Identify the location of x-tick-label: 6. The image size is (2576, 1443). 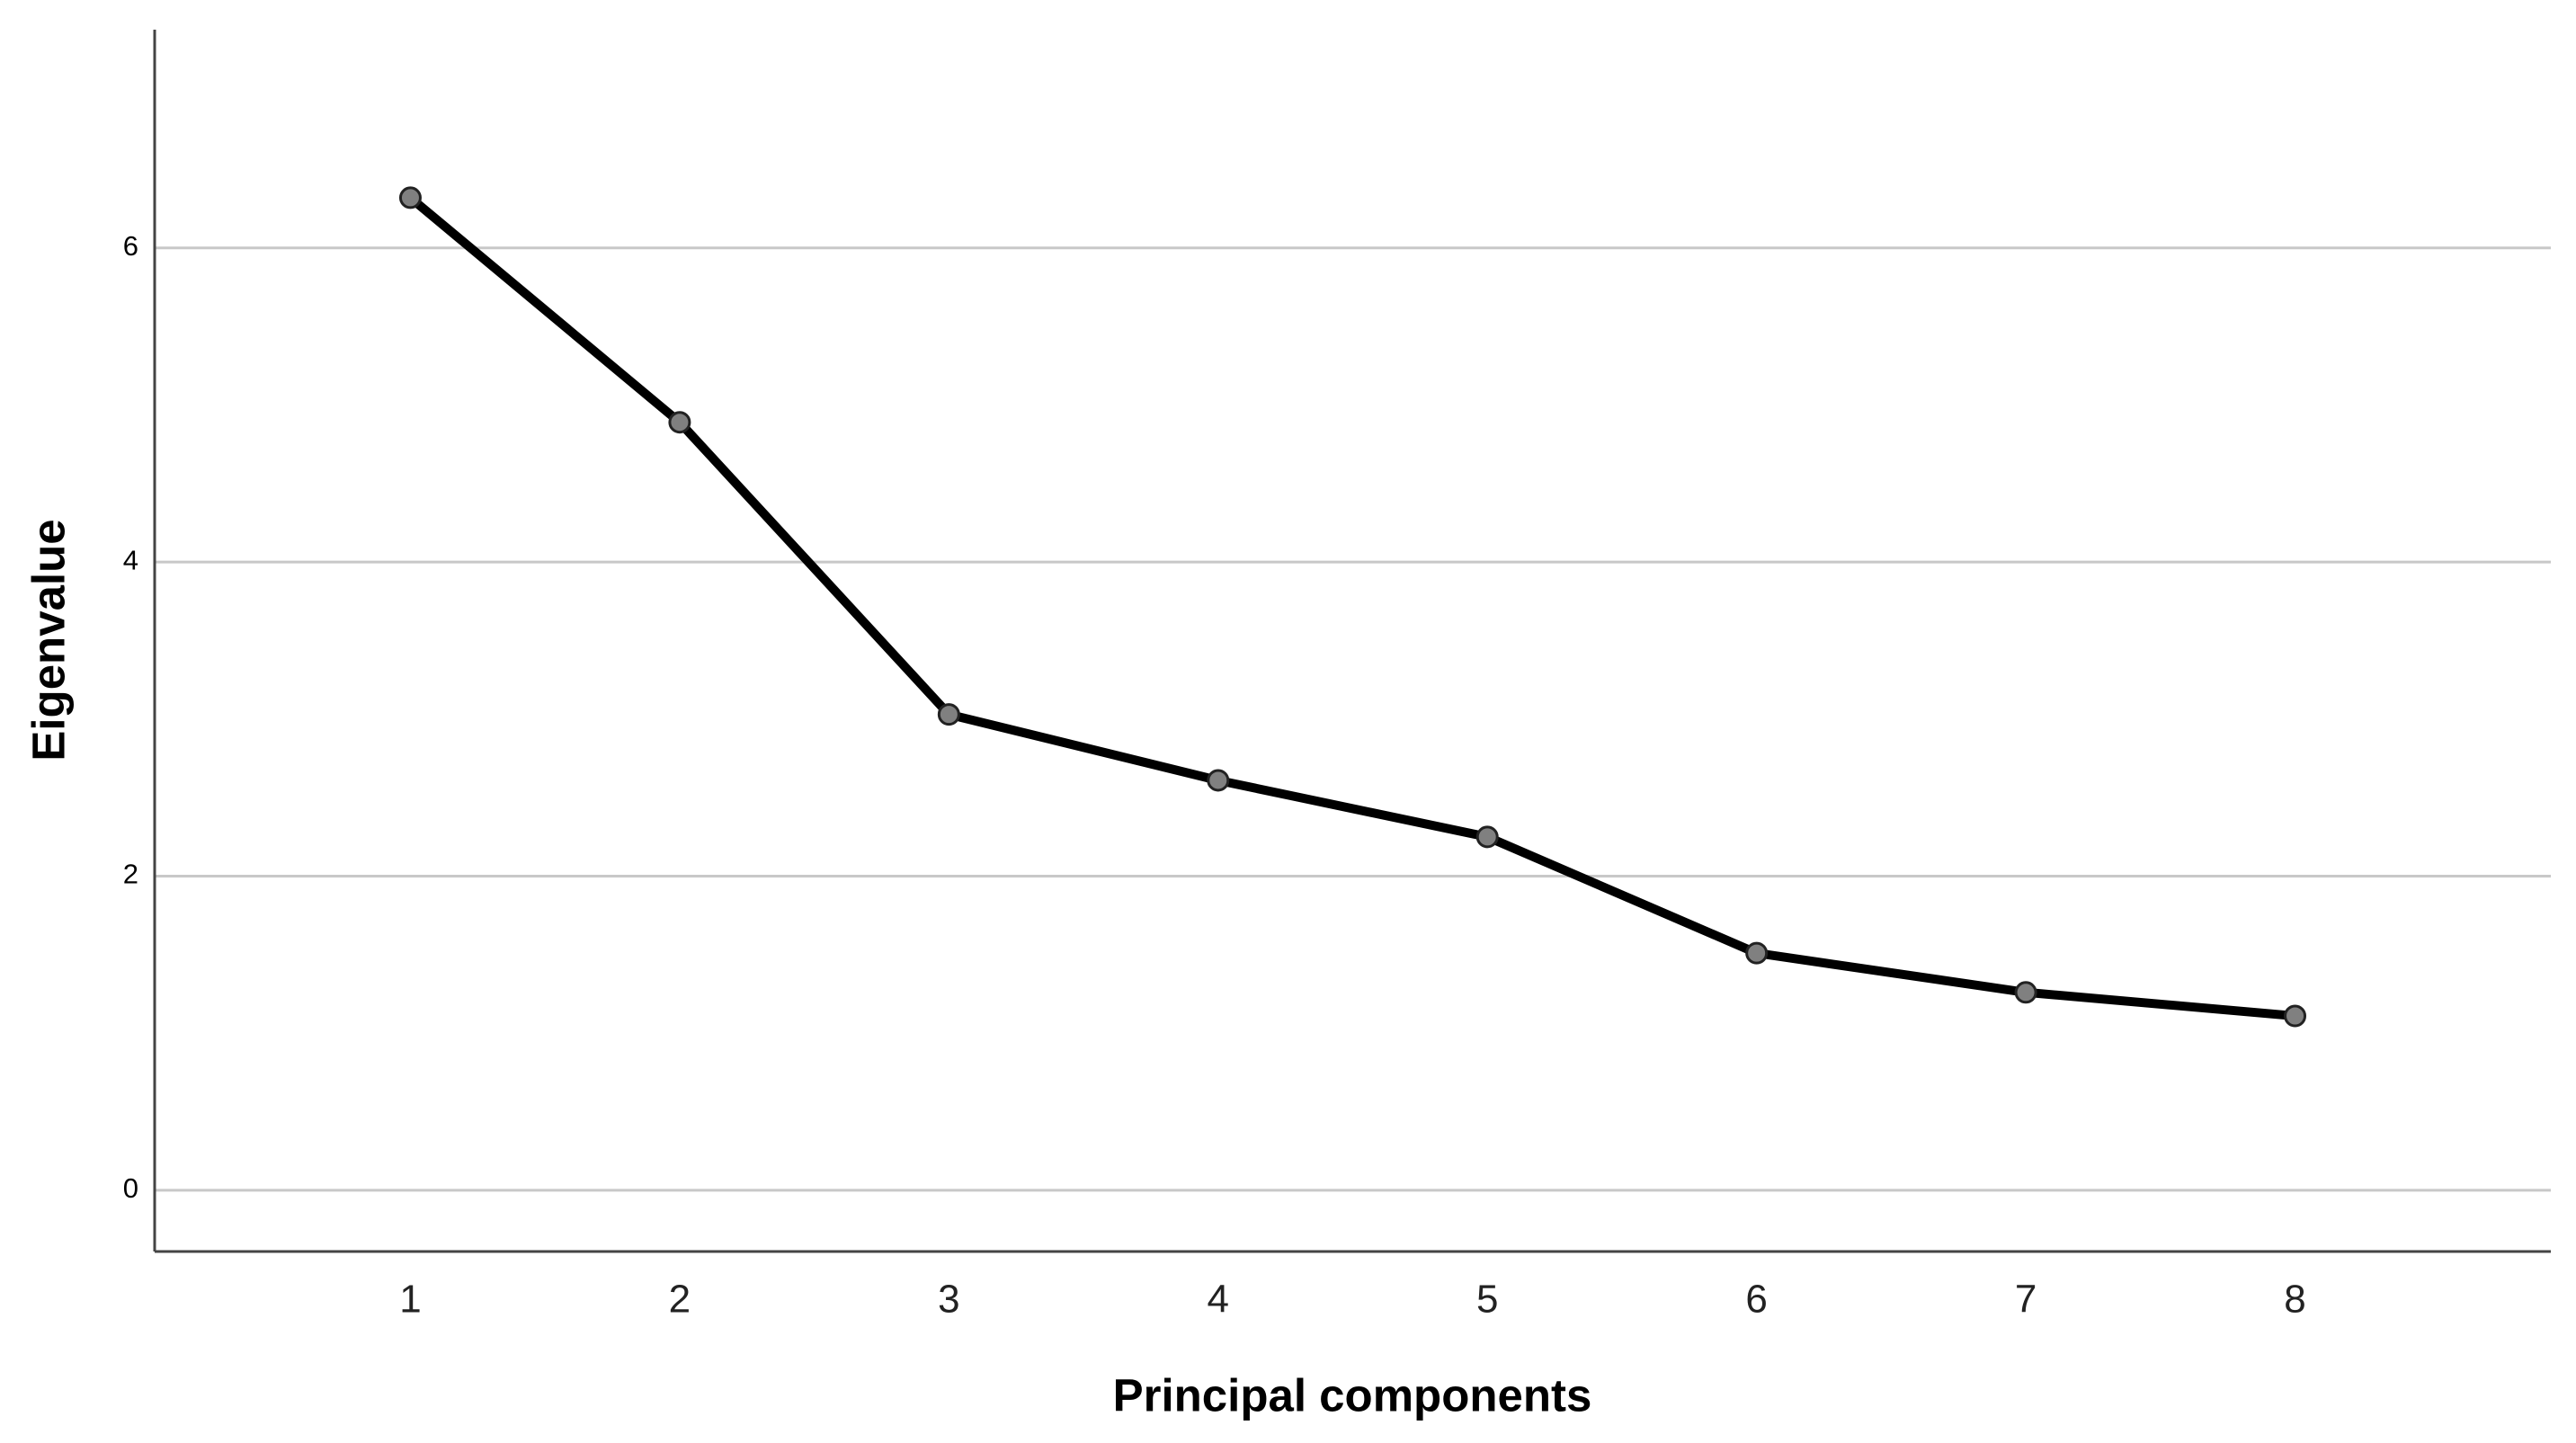
(1756, 1300).